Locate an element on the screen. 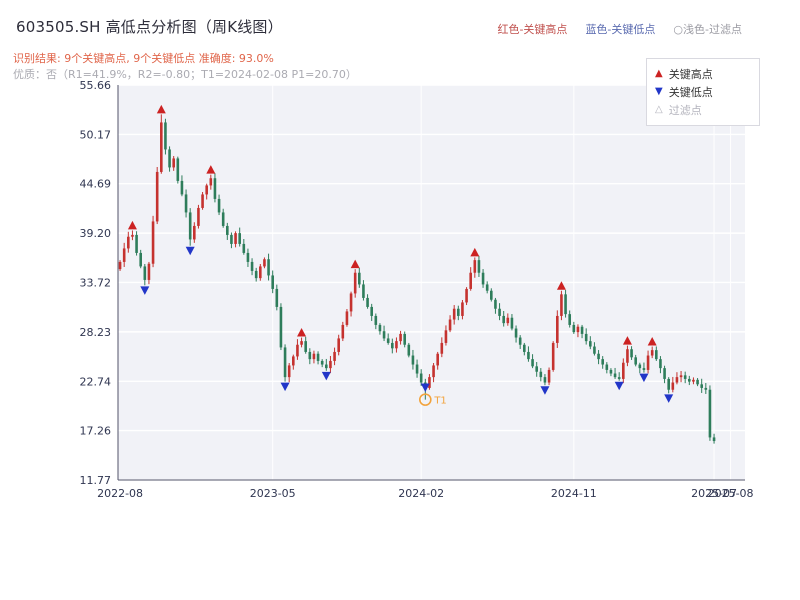 The image size is (800, 600). recognition-result-text: 识别结果: 9个关键高点, 9个关键低点 准确度: 93.0% is located at coordinates (143, 58).